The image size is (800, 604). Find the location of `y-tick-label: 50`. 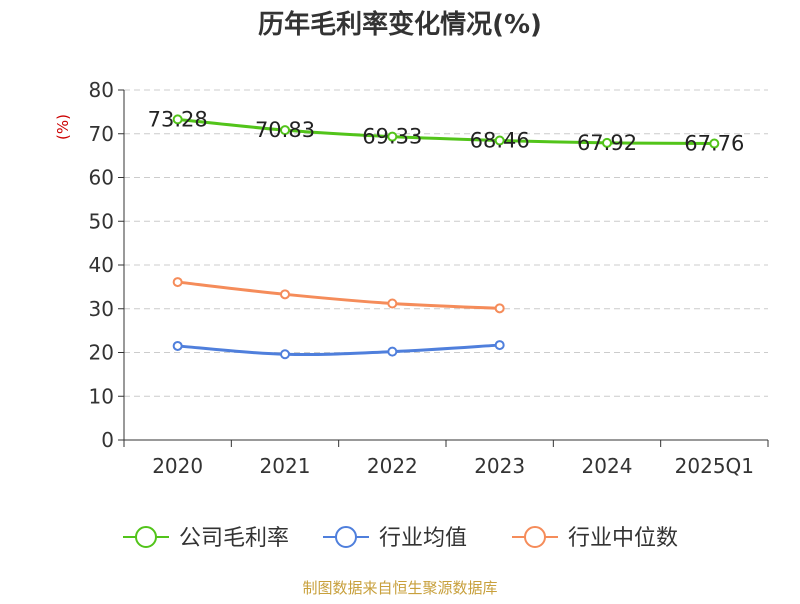

y-tick-label: 50 is located at coordinates (101, 221).